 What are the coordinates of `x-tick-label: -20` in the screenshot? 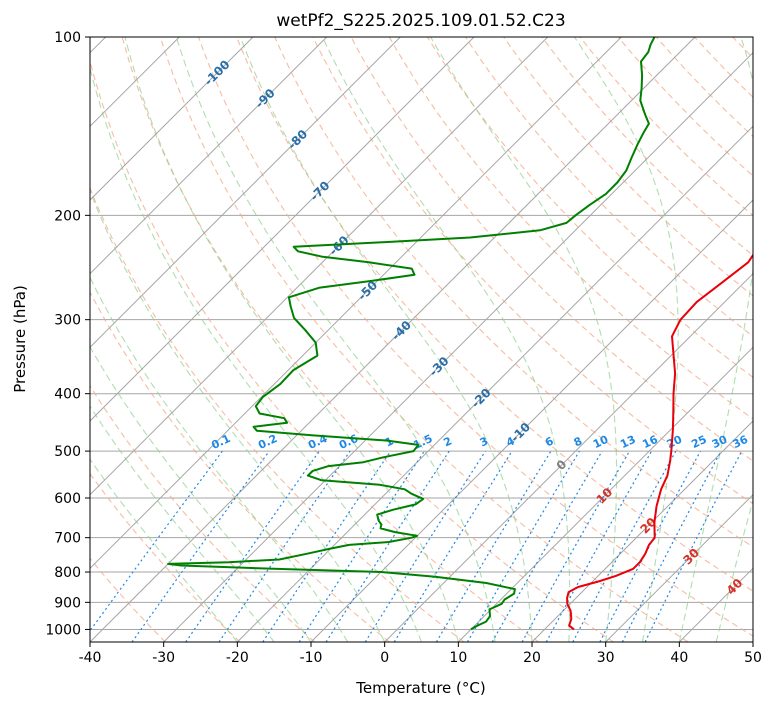 It's located at (237, 658).